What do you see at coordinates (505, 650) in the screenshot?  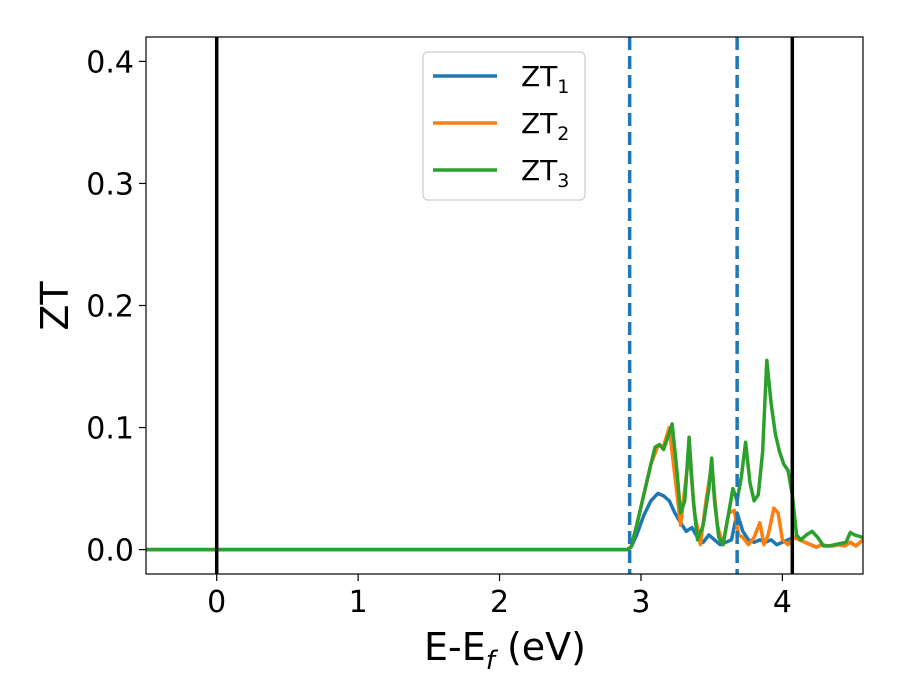 I see `x-axis-title: E-Ef (eV)` at bounding box center [505, 650].